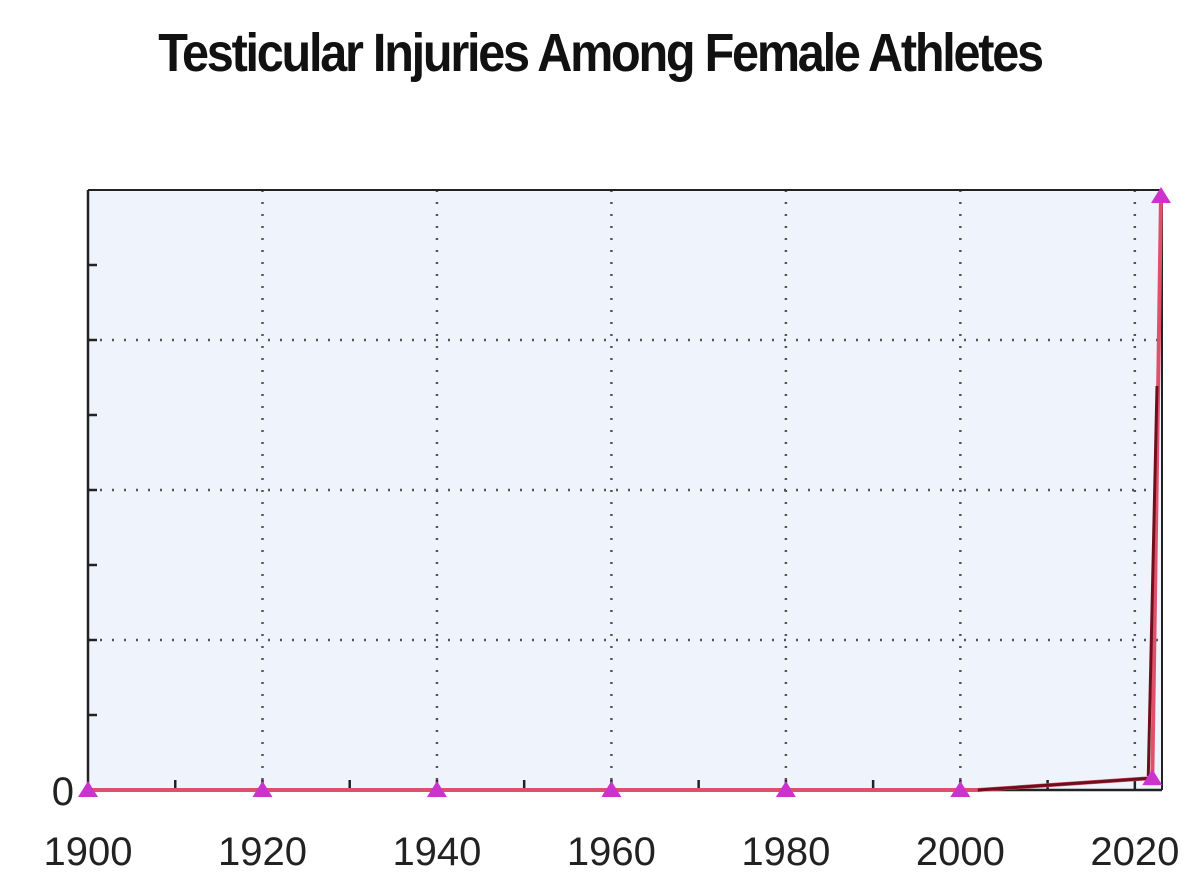  Describe the element at coordinates (960, 852) in the screenshot. I see `x-tick-label: 2000` at that location.